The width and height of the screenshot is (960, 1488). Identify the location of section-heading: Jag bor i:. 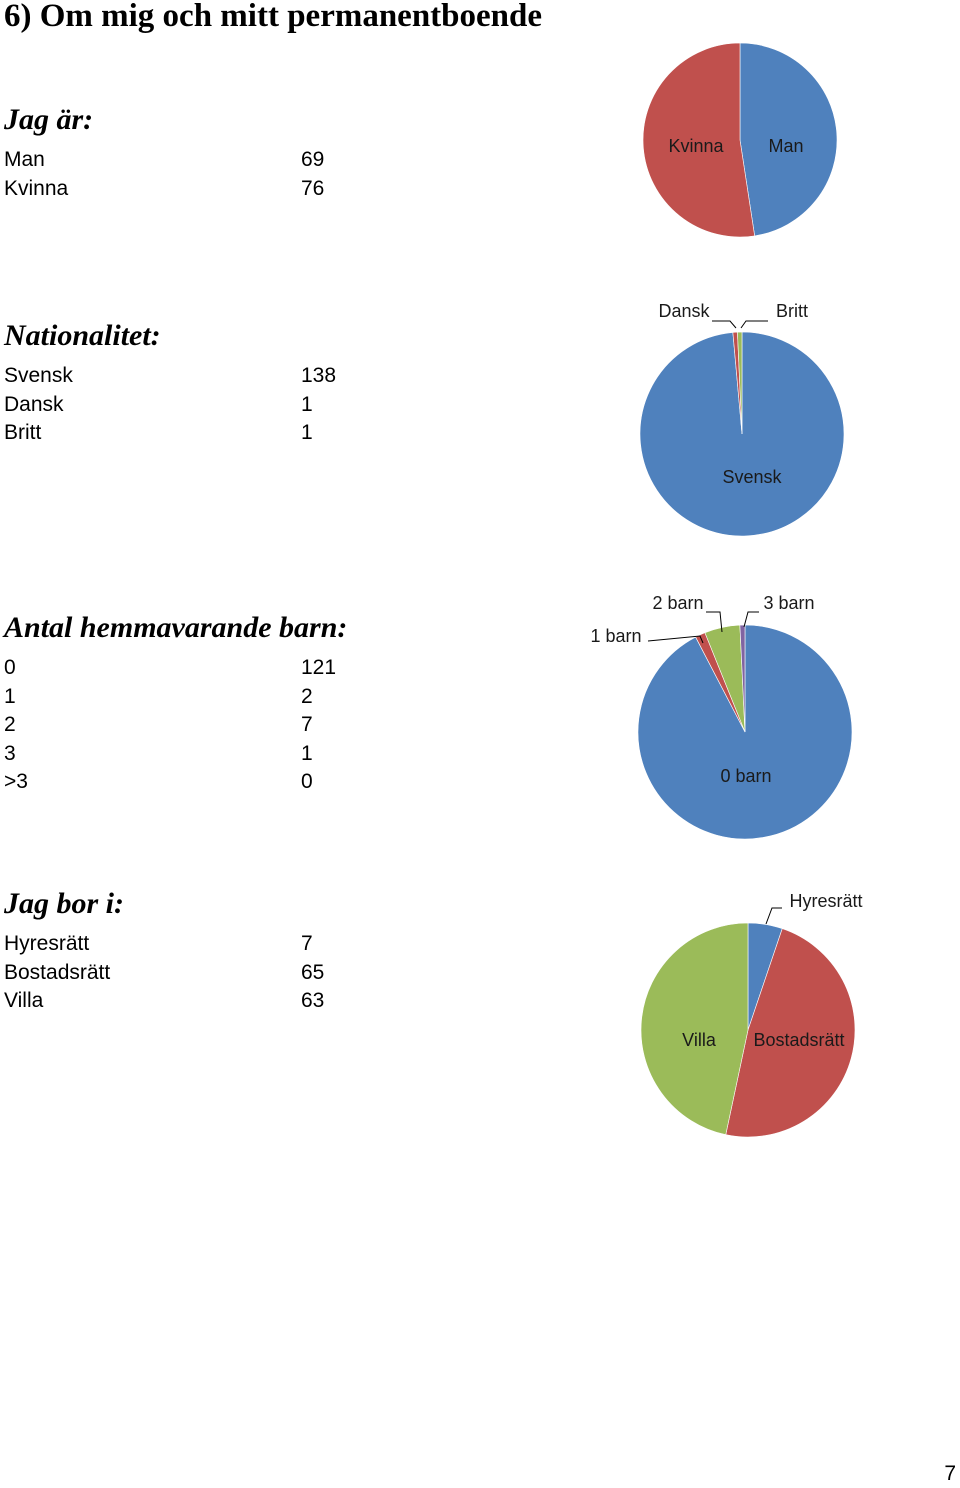
(64, 903).